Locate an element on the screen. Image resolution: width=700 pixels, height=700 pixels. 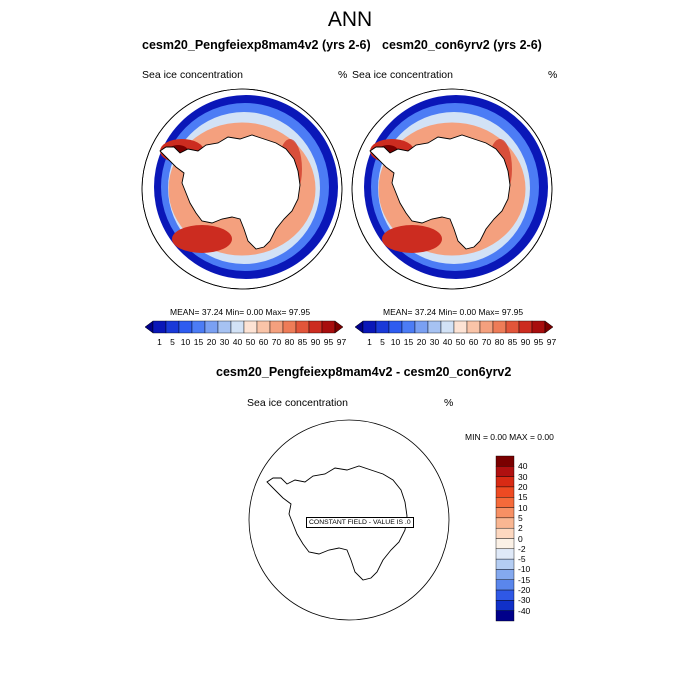
panel-left-stats: MEAN= 37.24 Min= 0.00 Max= 97.95 is located at coordinates (240, 312).